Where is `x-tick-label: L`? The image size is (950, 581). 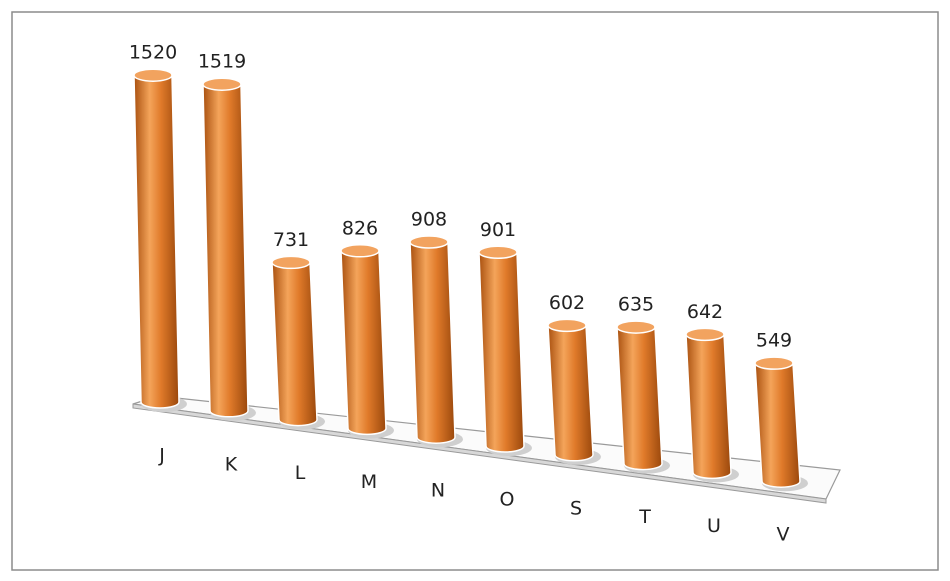
x-tick-label: L is located at coordinates (300, 473).